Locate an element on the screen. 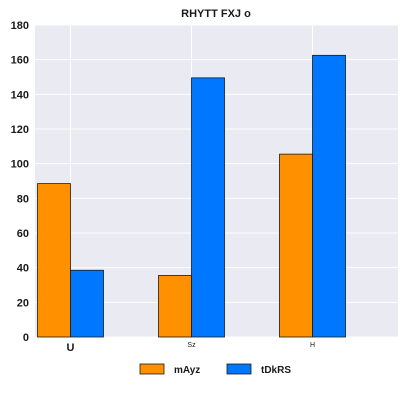  bar-mAyz-Sz is located at coordinates (175, 306).